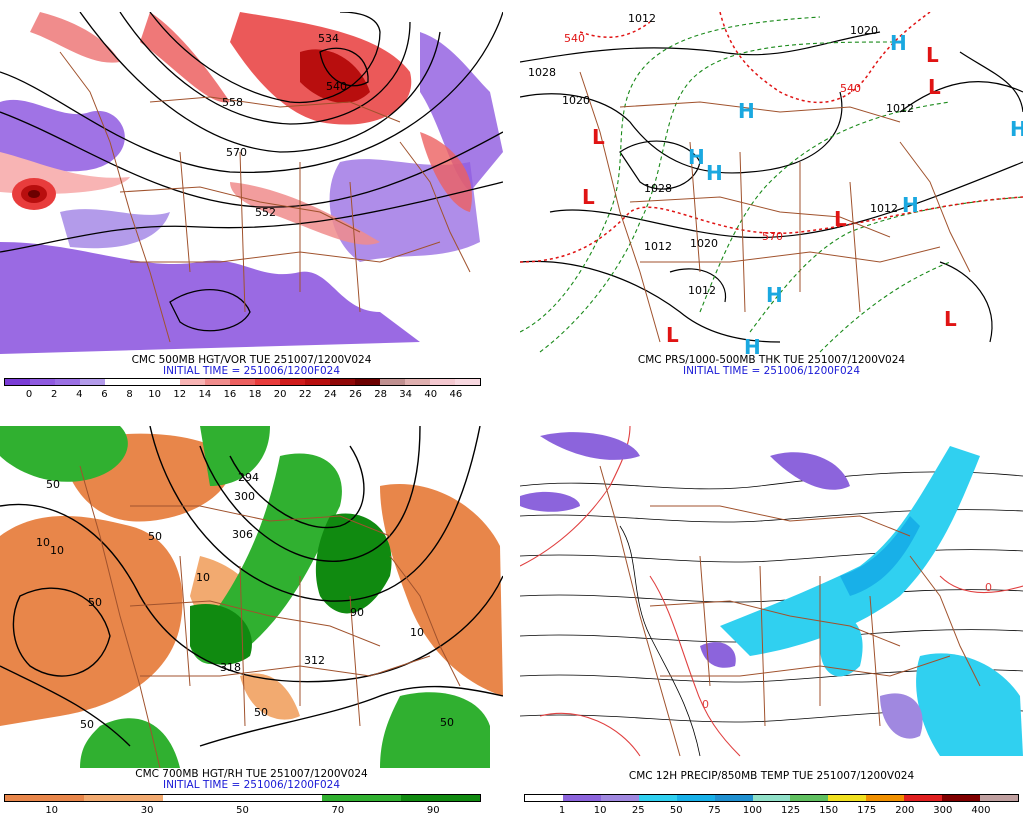 Image resolution: width=1024 pixels, height=819 pixels. Describe the element at coordinates (230, 667) in the screenshot. I see `contour-label: 318` at that location.